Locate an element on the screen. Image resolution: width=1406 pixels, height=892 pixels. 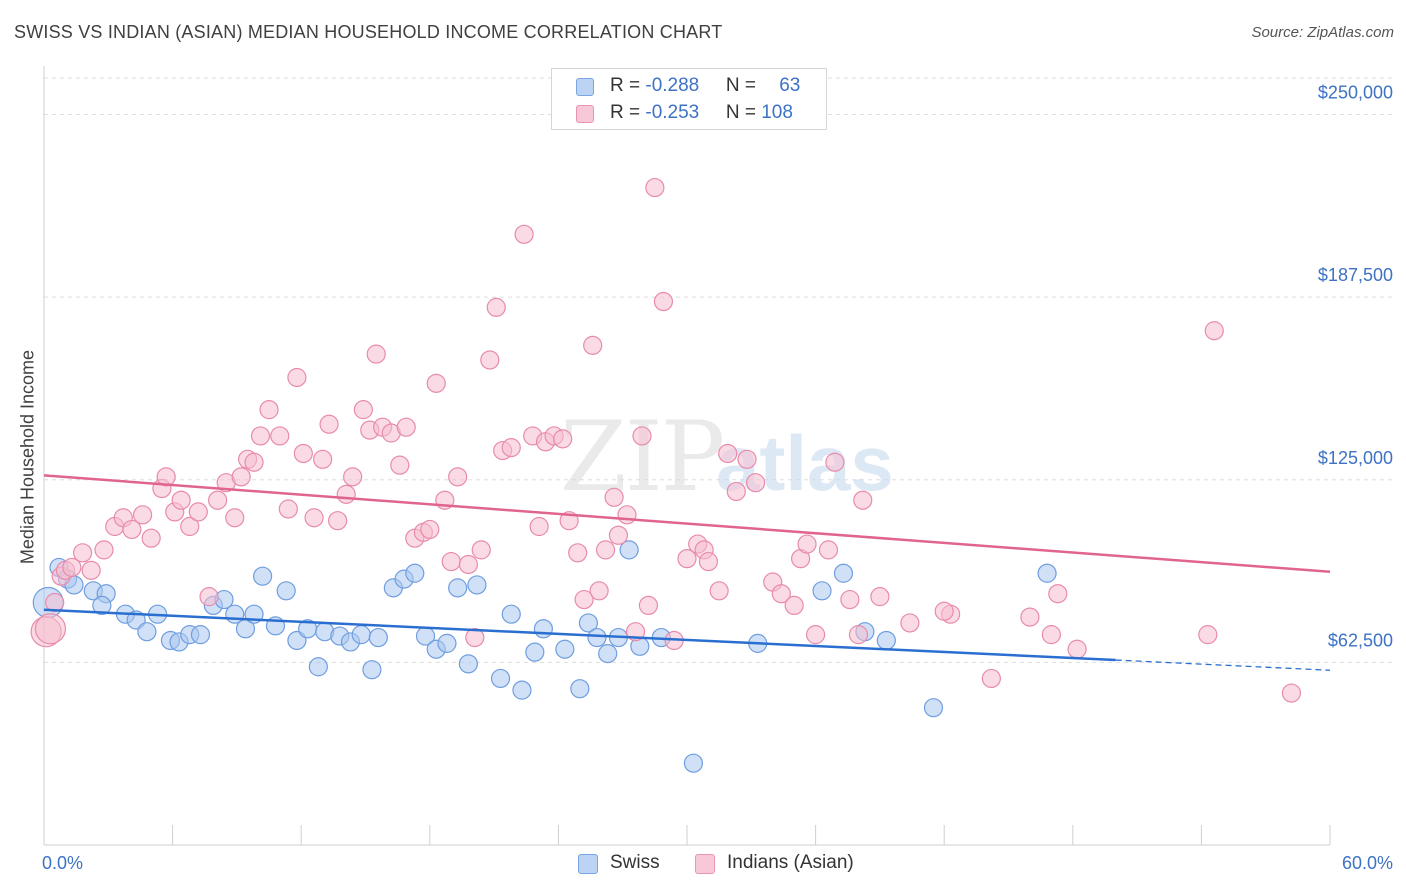
legend-swatch-swiss is located at coordinates (585, 87).